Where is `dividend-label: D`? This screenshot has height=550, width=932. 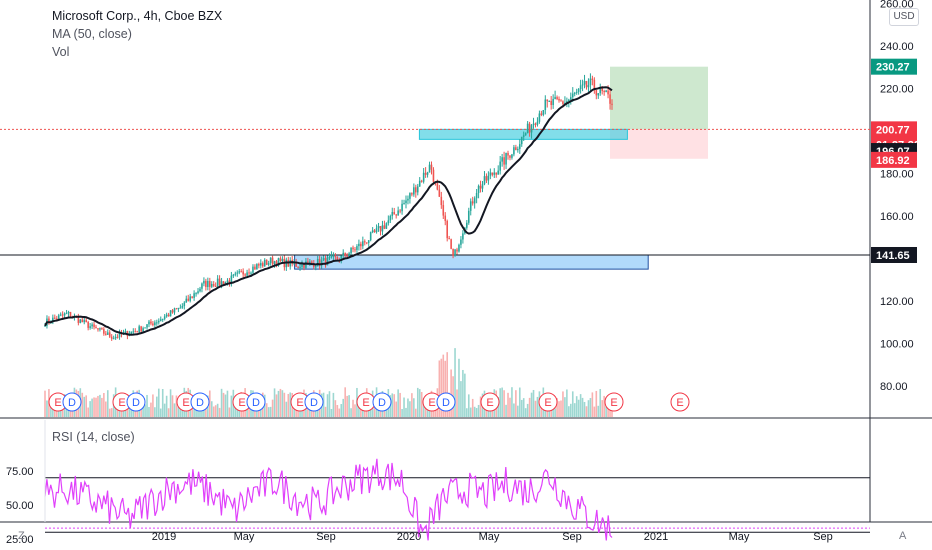
dividend-label: D is located at coordinates (446, 403).